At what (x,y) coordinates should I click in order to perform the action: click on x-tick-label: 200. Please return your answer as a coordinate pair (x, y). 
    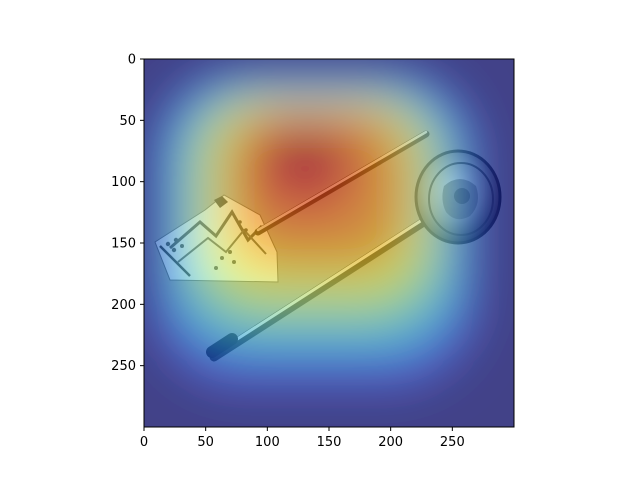
    Looking at the image, I should click on (390, 442).